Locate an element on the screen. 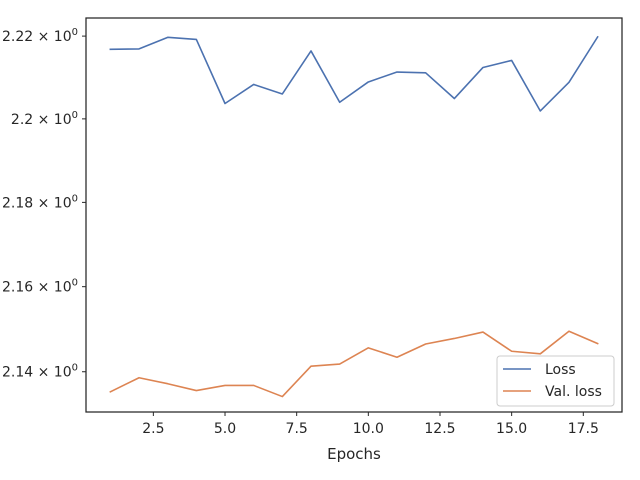 The width and height of the screenshot is (640, 480). y-tick-label: 2.18 × 100 is located at coordinates (40, 202).